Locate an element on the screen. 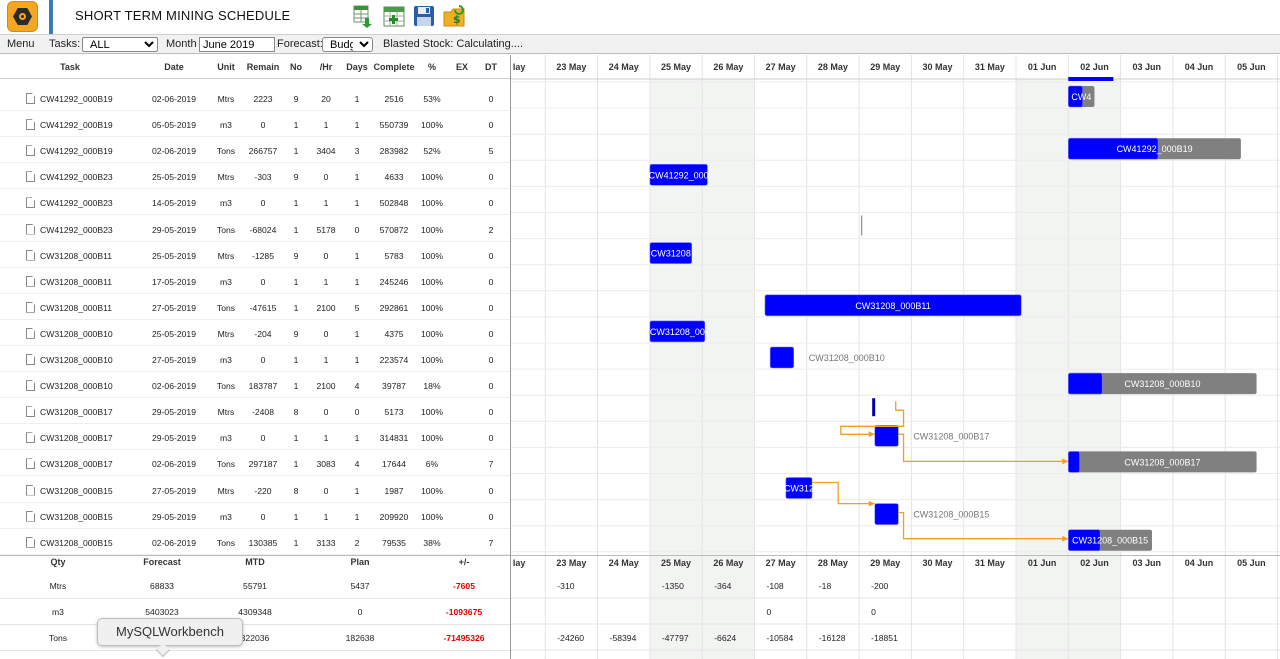 This screenshot has height=659, width=1280. gantt-marker is located at coordinates (874, 407).